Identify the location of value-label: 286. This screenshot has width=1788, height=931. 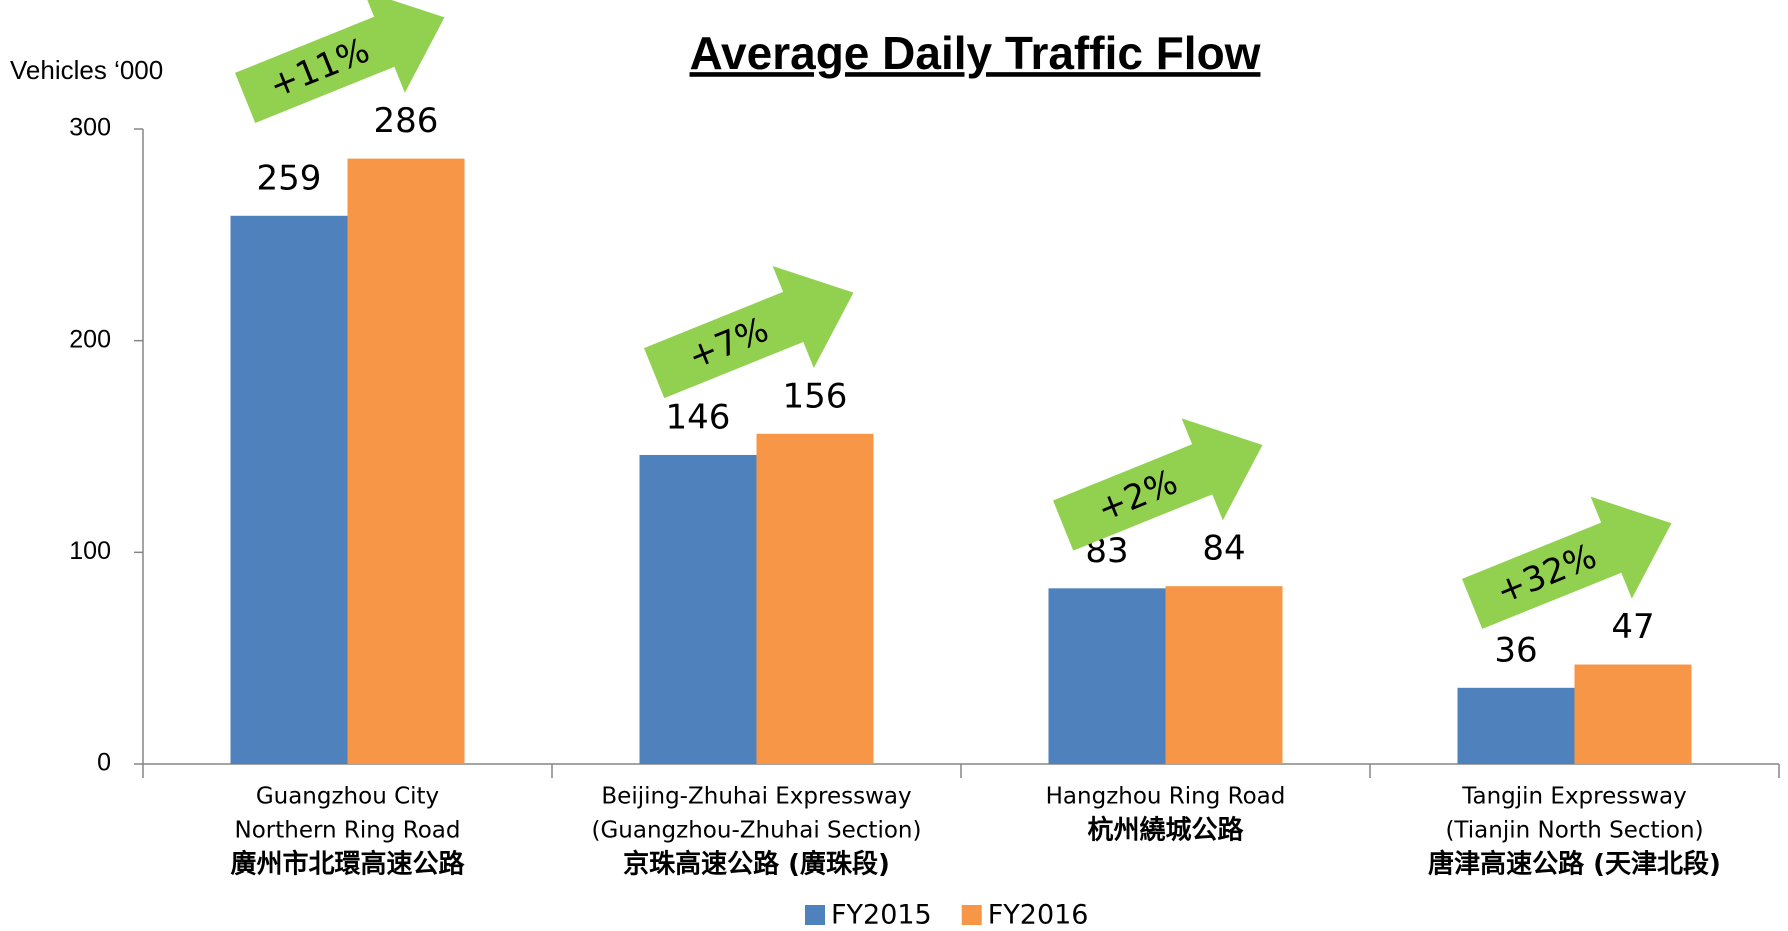
(406, 121).